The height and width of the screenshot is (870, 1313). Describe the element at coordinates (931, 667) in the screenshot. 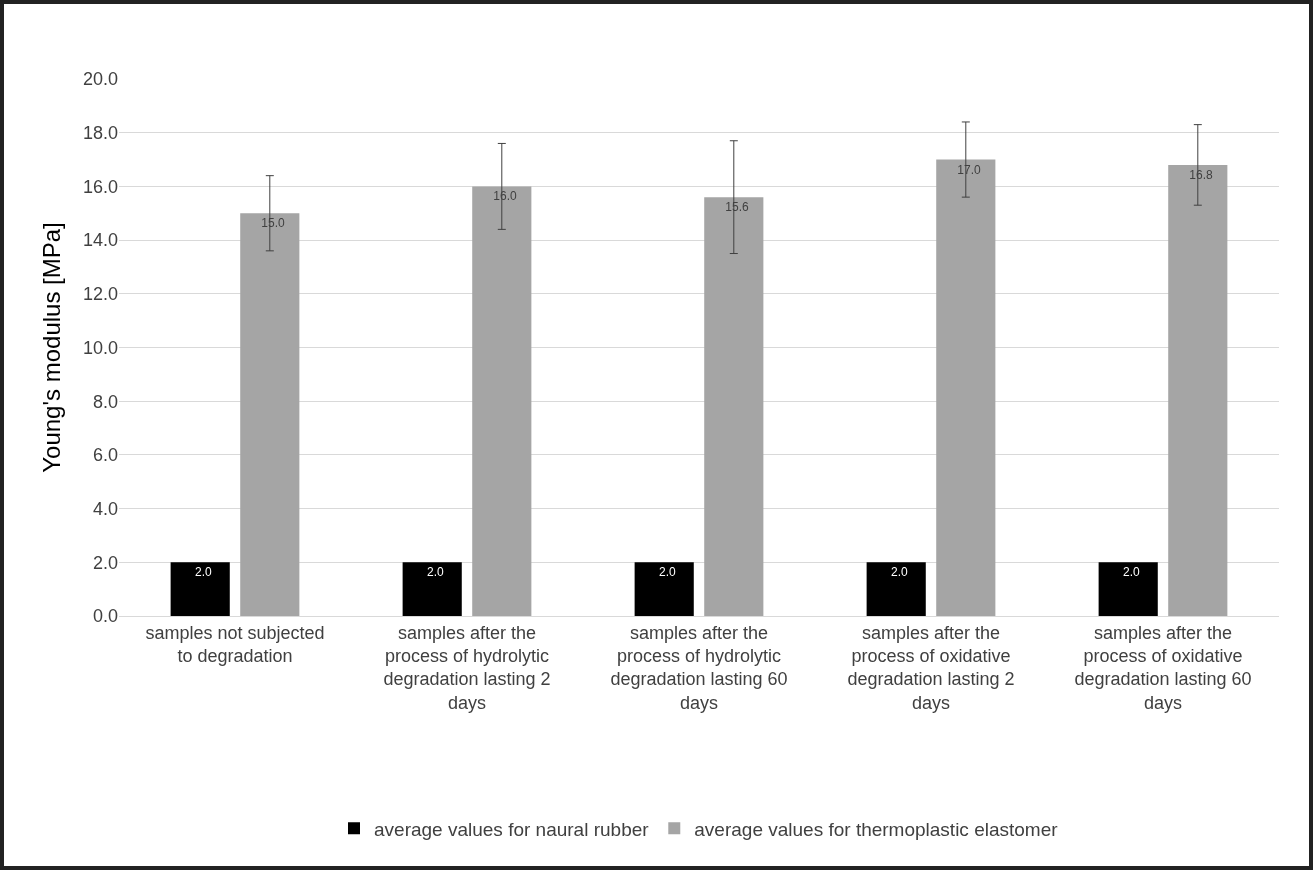

I see `x-tick-label: samples after the process of oxidative degradation lasting 2 days` at that location.